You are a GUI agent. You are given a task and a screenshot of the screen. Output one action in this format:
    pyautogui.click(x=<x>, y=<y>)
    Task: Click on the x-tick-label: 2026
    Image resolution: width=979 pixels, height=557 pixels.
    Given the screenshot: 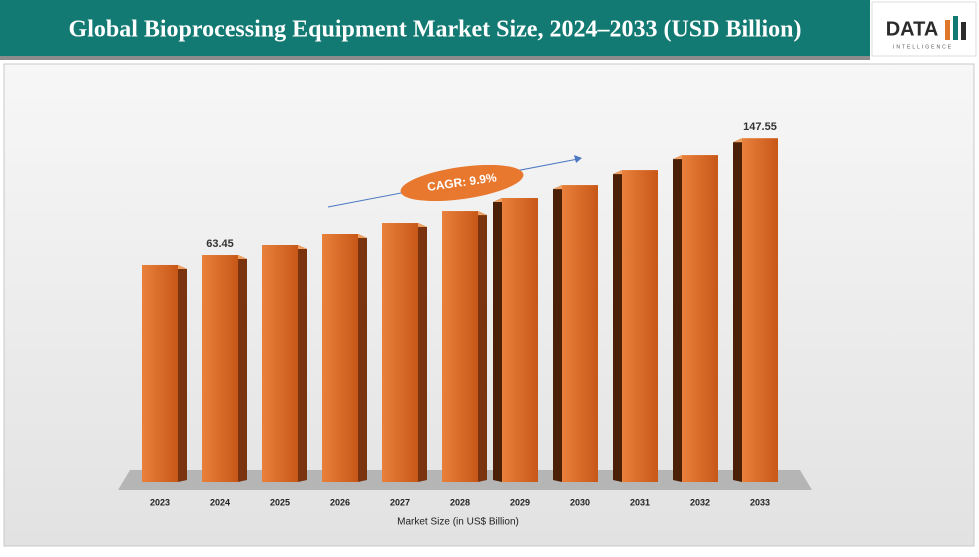 What is the action you would take?
    pyautogui.click(x=340, y=502)
    